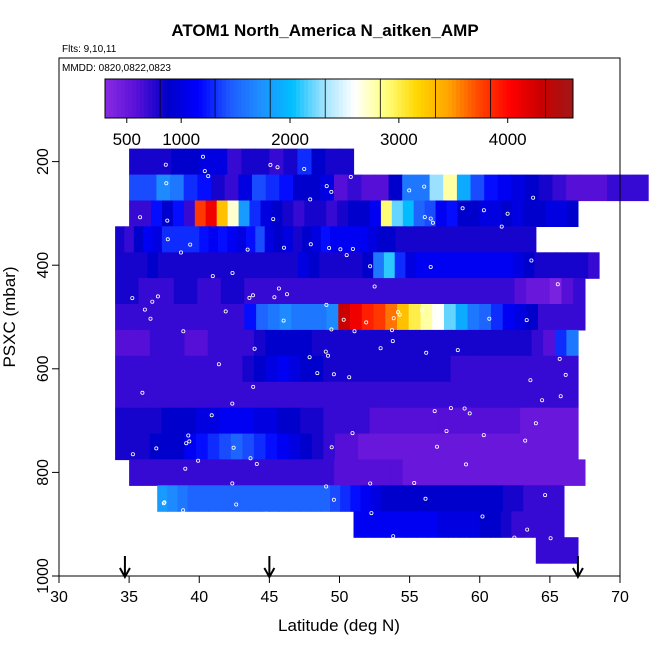 This screenshot has height=650, width=650. Describe the element at coordinates (399, 139) in the screenshot. I see `colorbar-tick-label: 3000` at that location.